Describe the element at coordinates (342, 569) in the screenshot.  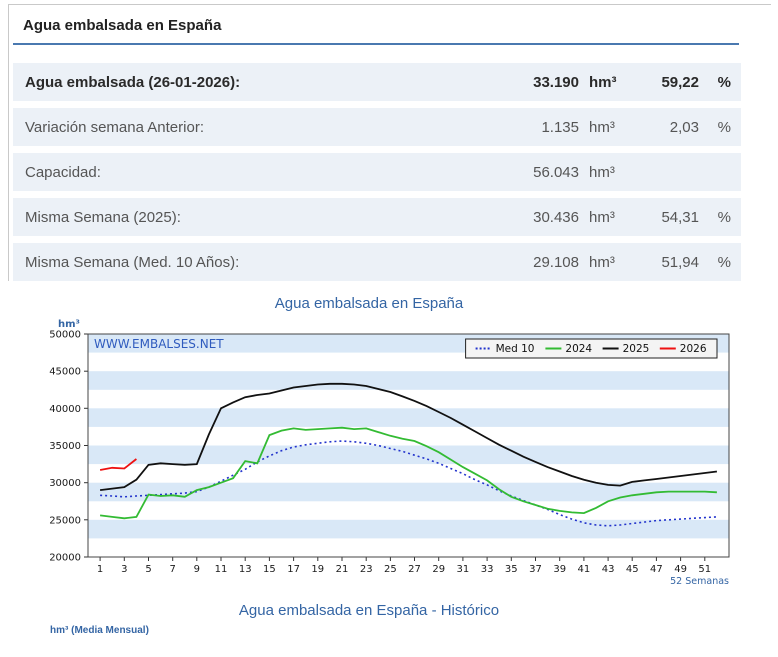
I see `svg-text: 21` at that location.